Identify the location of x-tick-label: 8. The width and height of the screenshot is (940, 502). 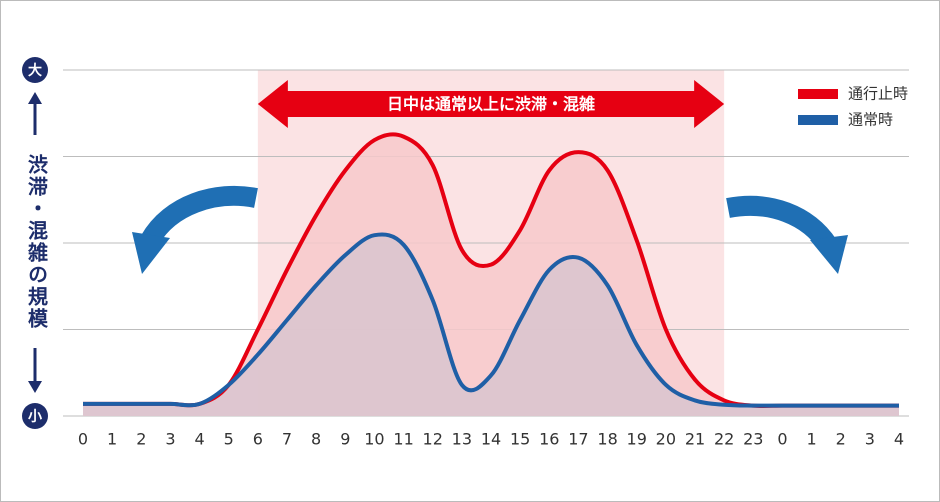
(316, 439).